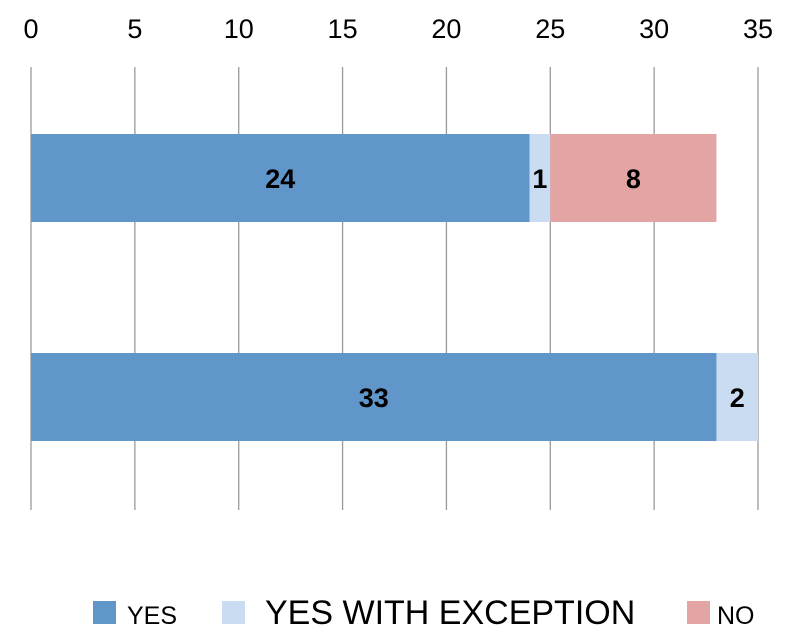  Describe the element at coordinates (134, 29) in the screenshot. I see `x-tick-label: 5` at that location.